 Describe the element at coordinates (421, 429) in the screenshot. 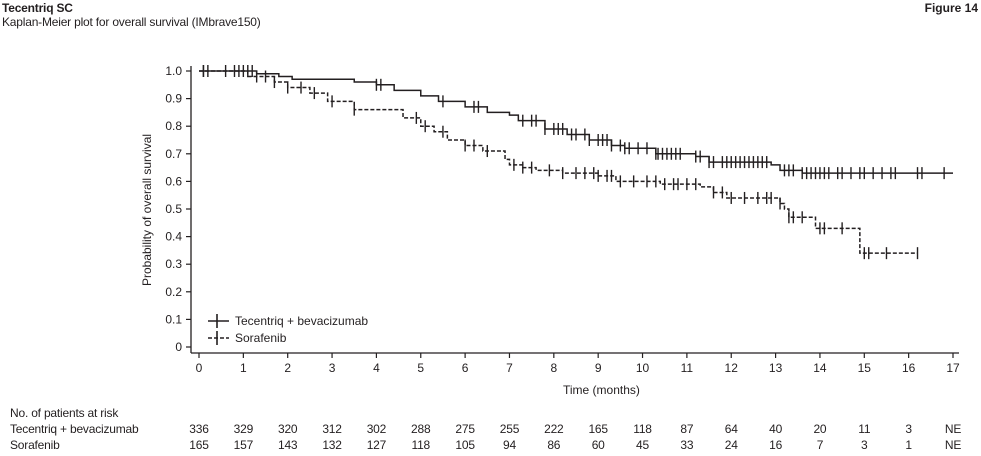

I see `risk-count: 288` at that location.